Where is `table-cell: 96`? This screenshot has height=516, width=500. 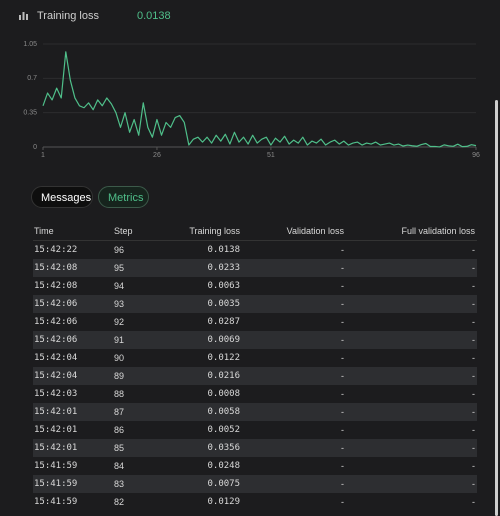 table-cell: 96 is located at coordinates (119, 250).